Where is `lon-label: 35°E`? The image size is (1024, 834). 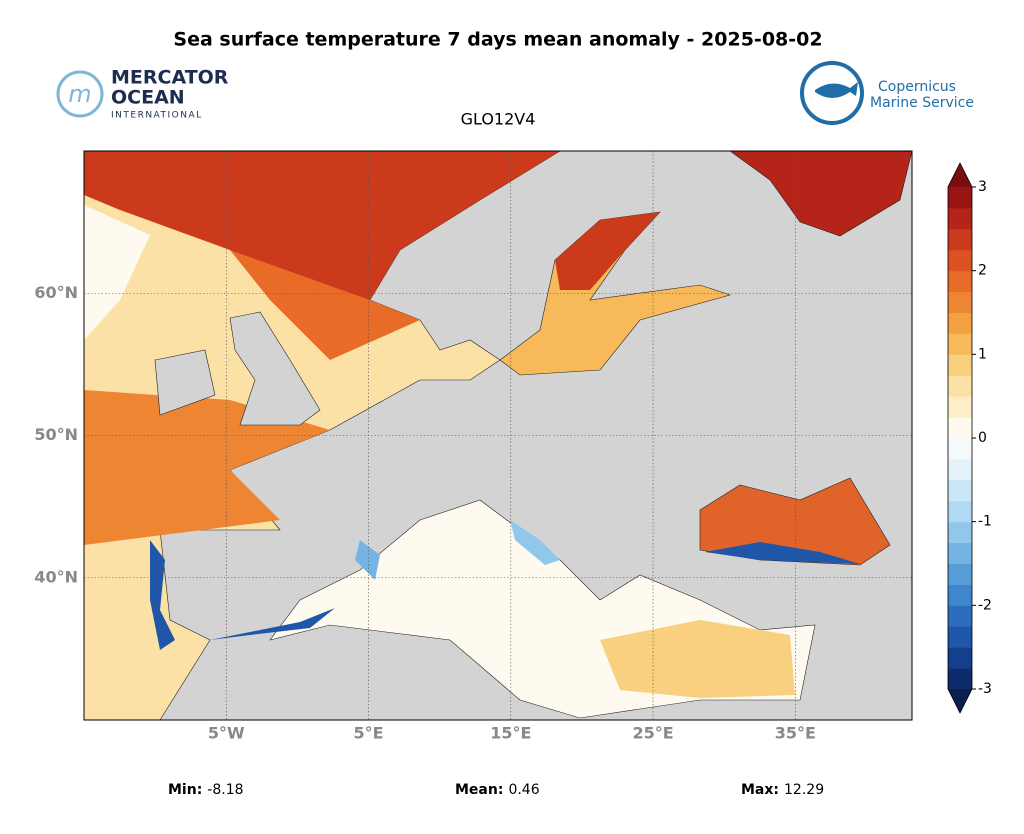
lon-label: 35°E is located at coordinates (795, 733).